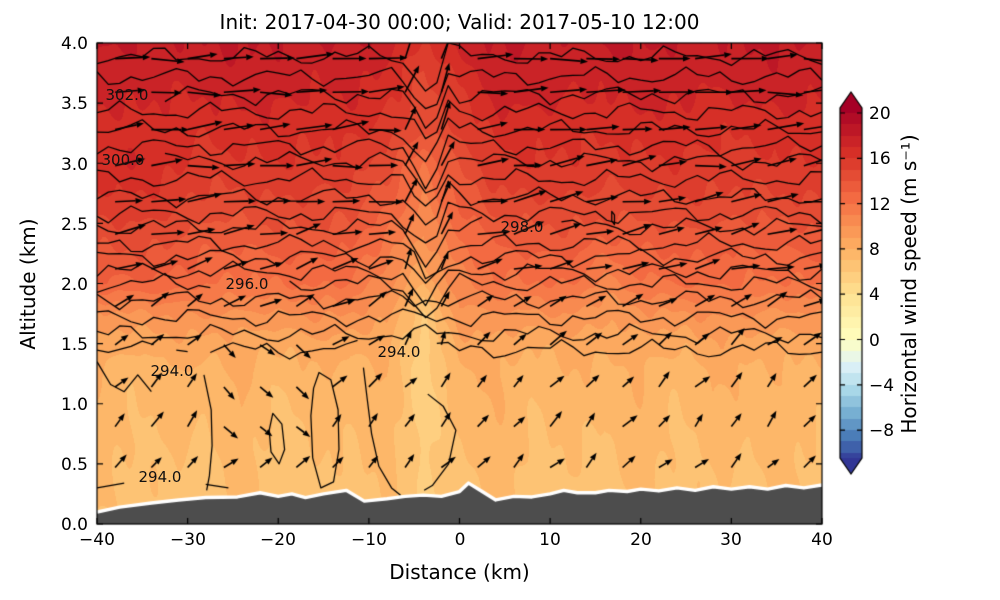  Describe the element at coordinates (369, 540) in the screenshot. I see `x-tick-label: −10` at that location.